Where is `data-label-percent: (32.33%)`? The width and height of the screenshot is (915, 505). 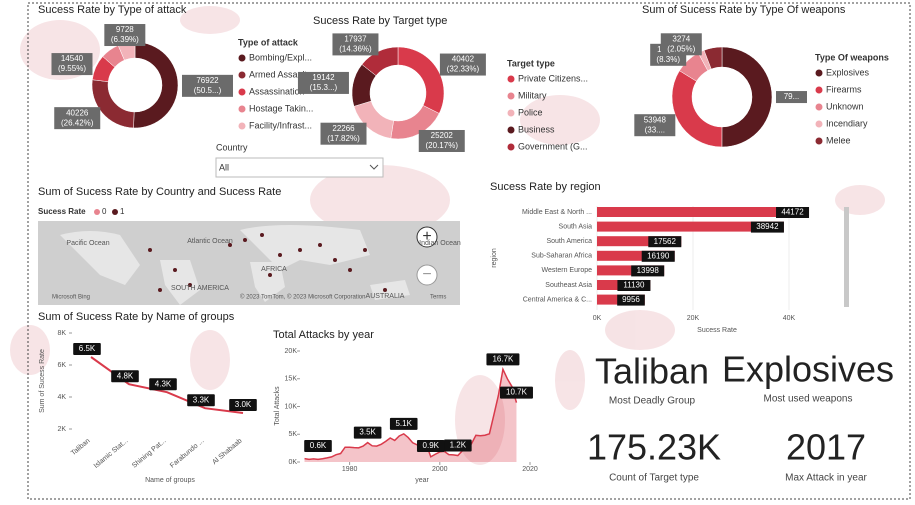 data-label-percent: (32.33%) is located at coordinates (463, 69).